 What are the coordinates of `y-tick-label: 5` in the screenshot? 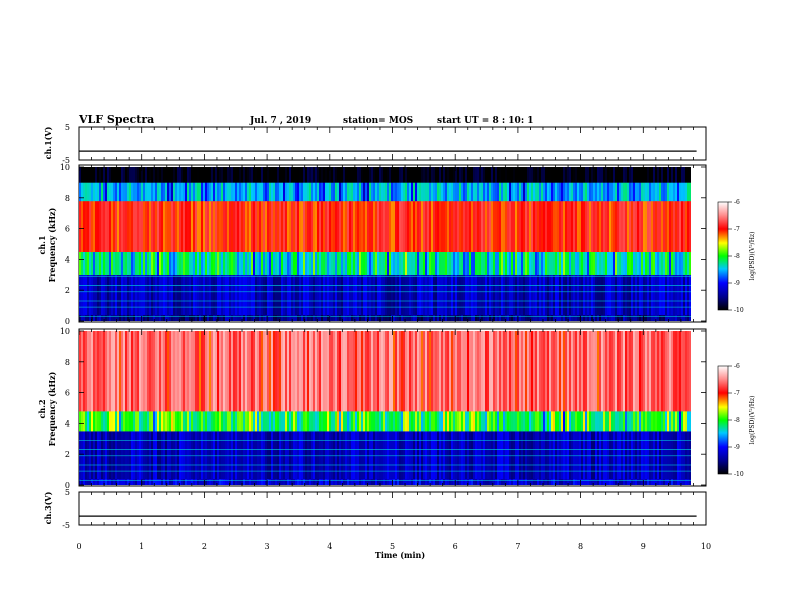 It's located at (67, 492).